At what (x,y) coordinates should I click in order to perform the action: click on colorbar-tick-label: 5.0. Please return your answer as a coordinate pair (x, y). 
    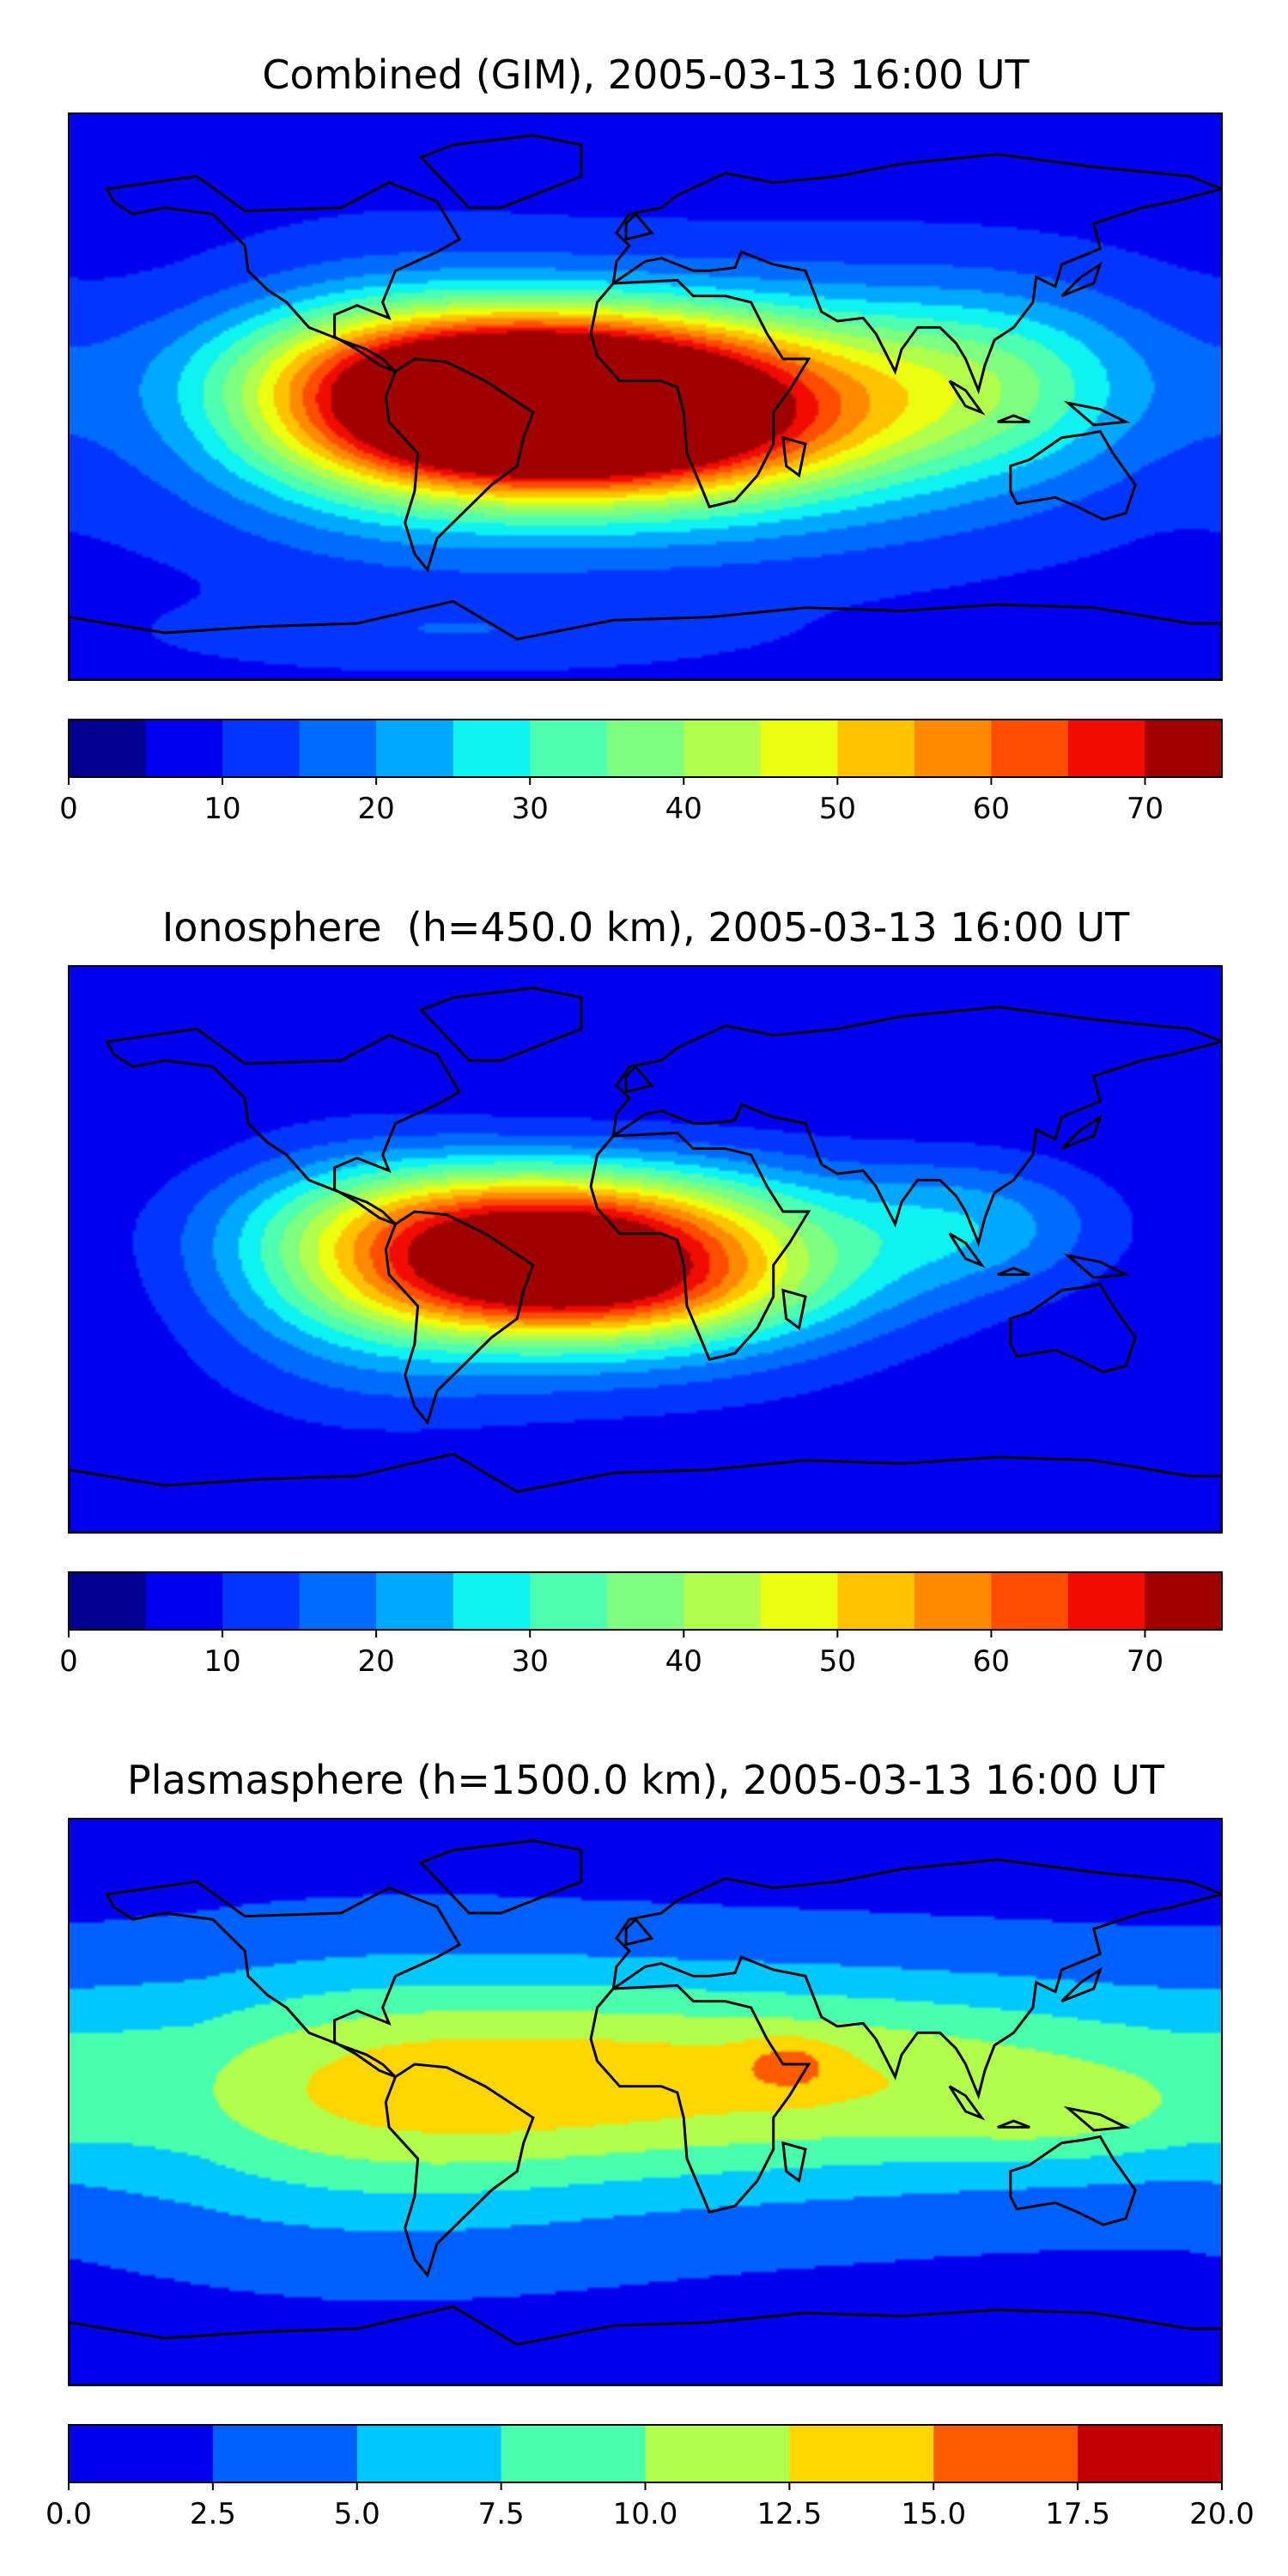
    Looking at the image, I should click on (357, 2514).